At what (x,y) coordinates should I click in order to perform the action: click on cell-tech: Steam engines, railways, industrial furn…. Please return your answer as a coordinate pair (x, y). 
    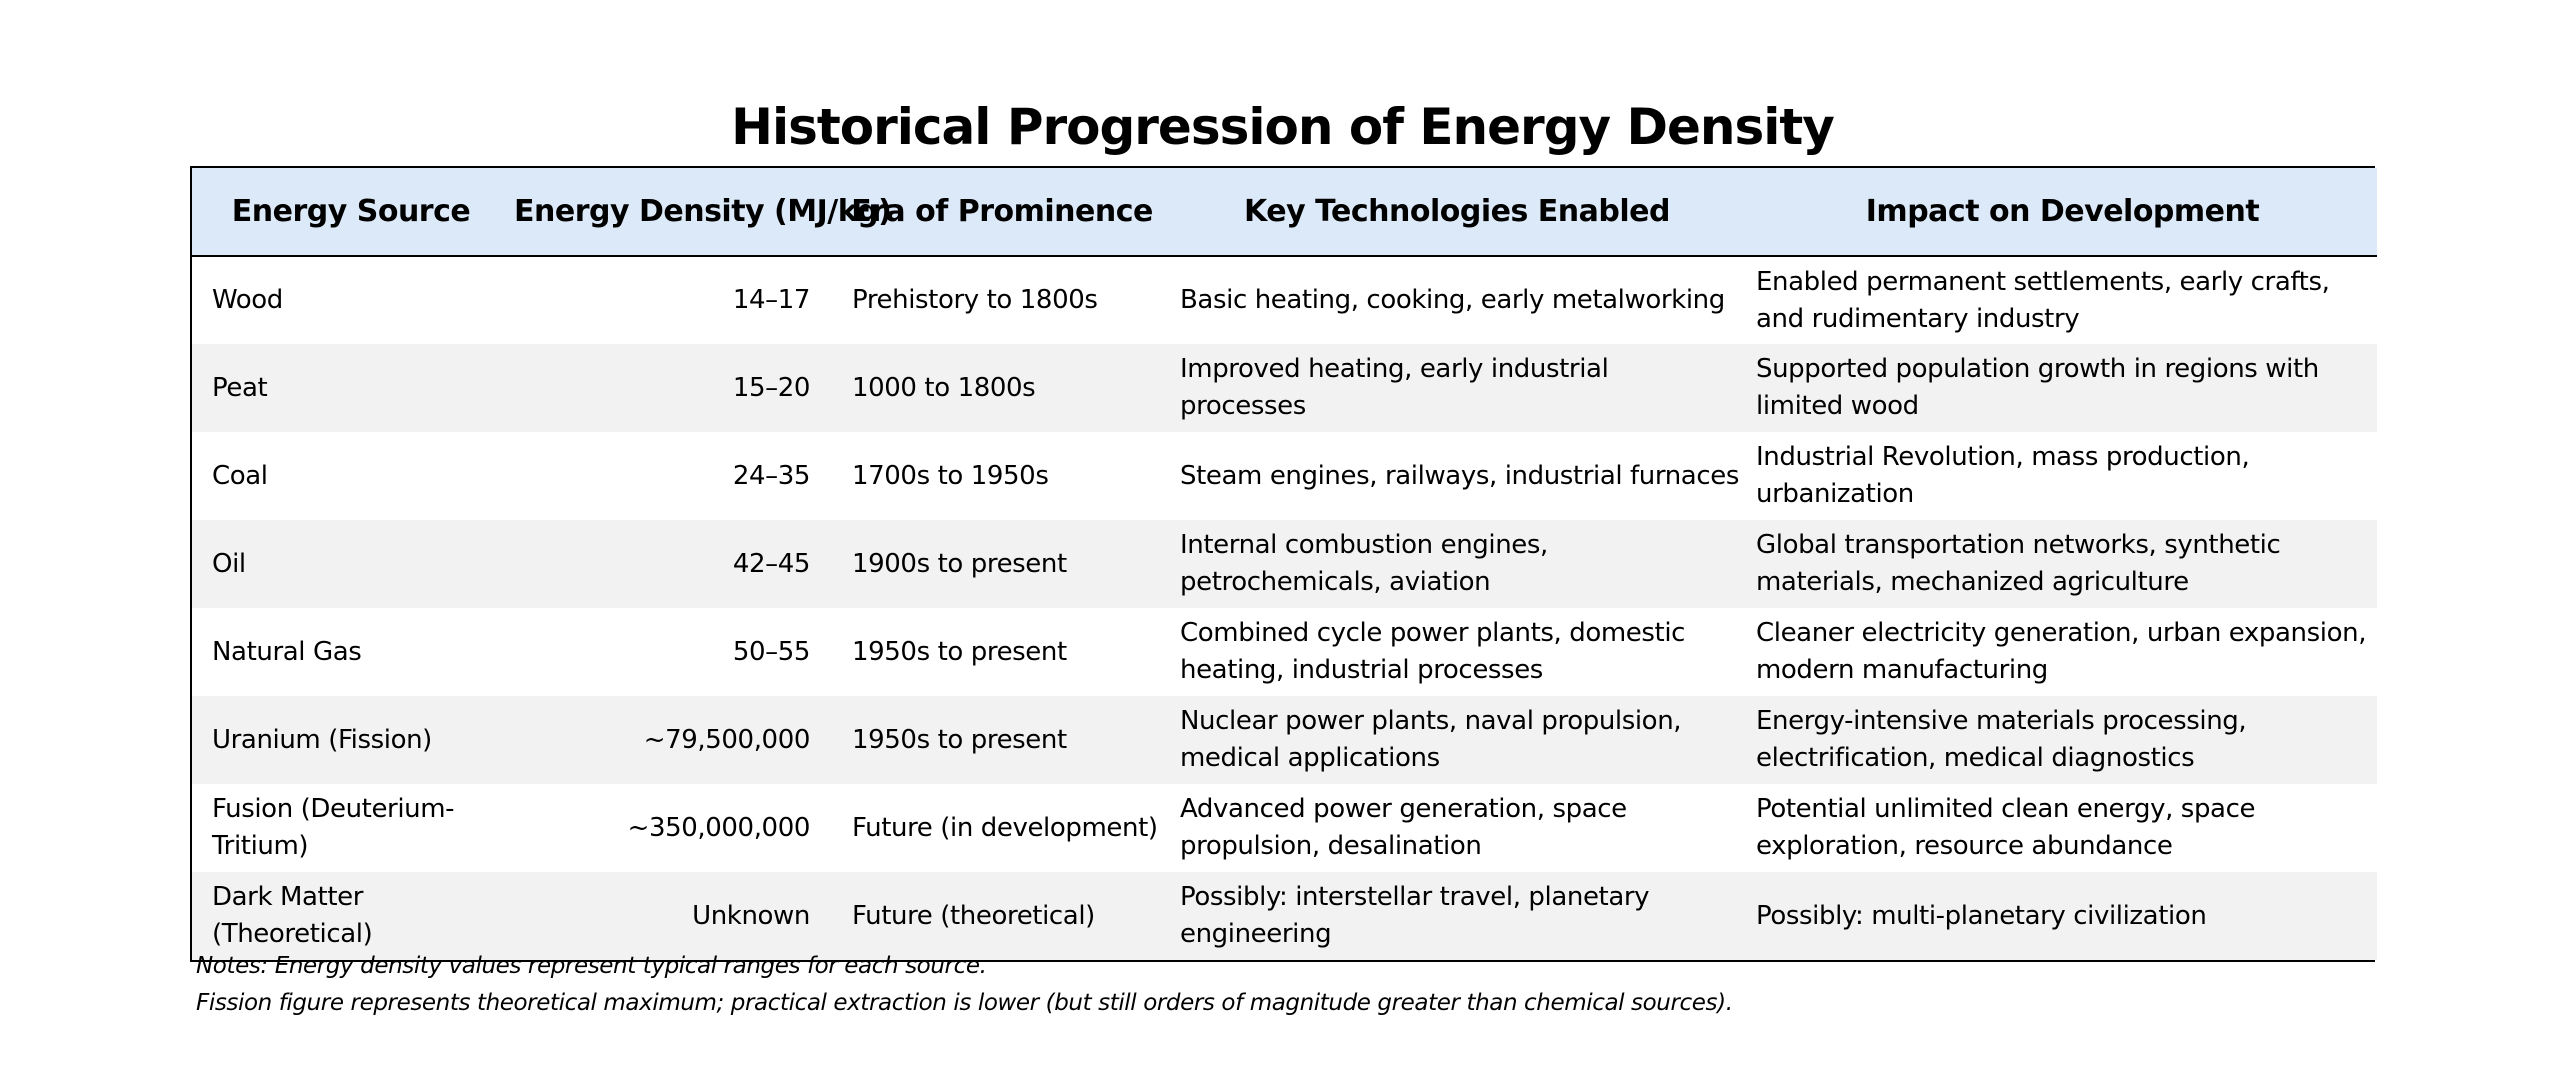
    Looking at the image, I should click on (1459, 475).